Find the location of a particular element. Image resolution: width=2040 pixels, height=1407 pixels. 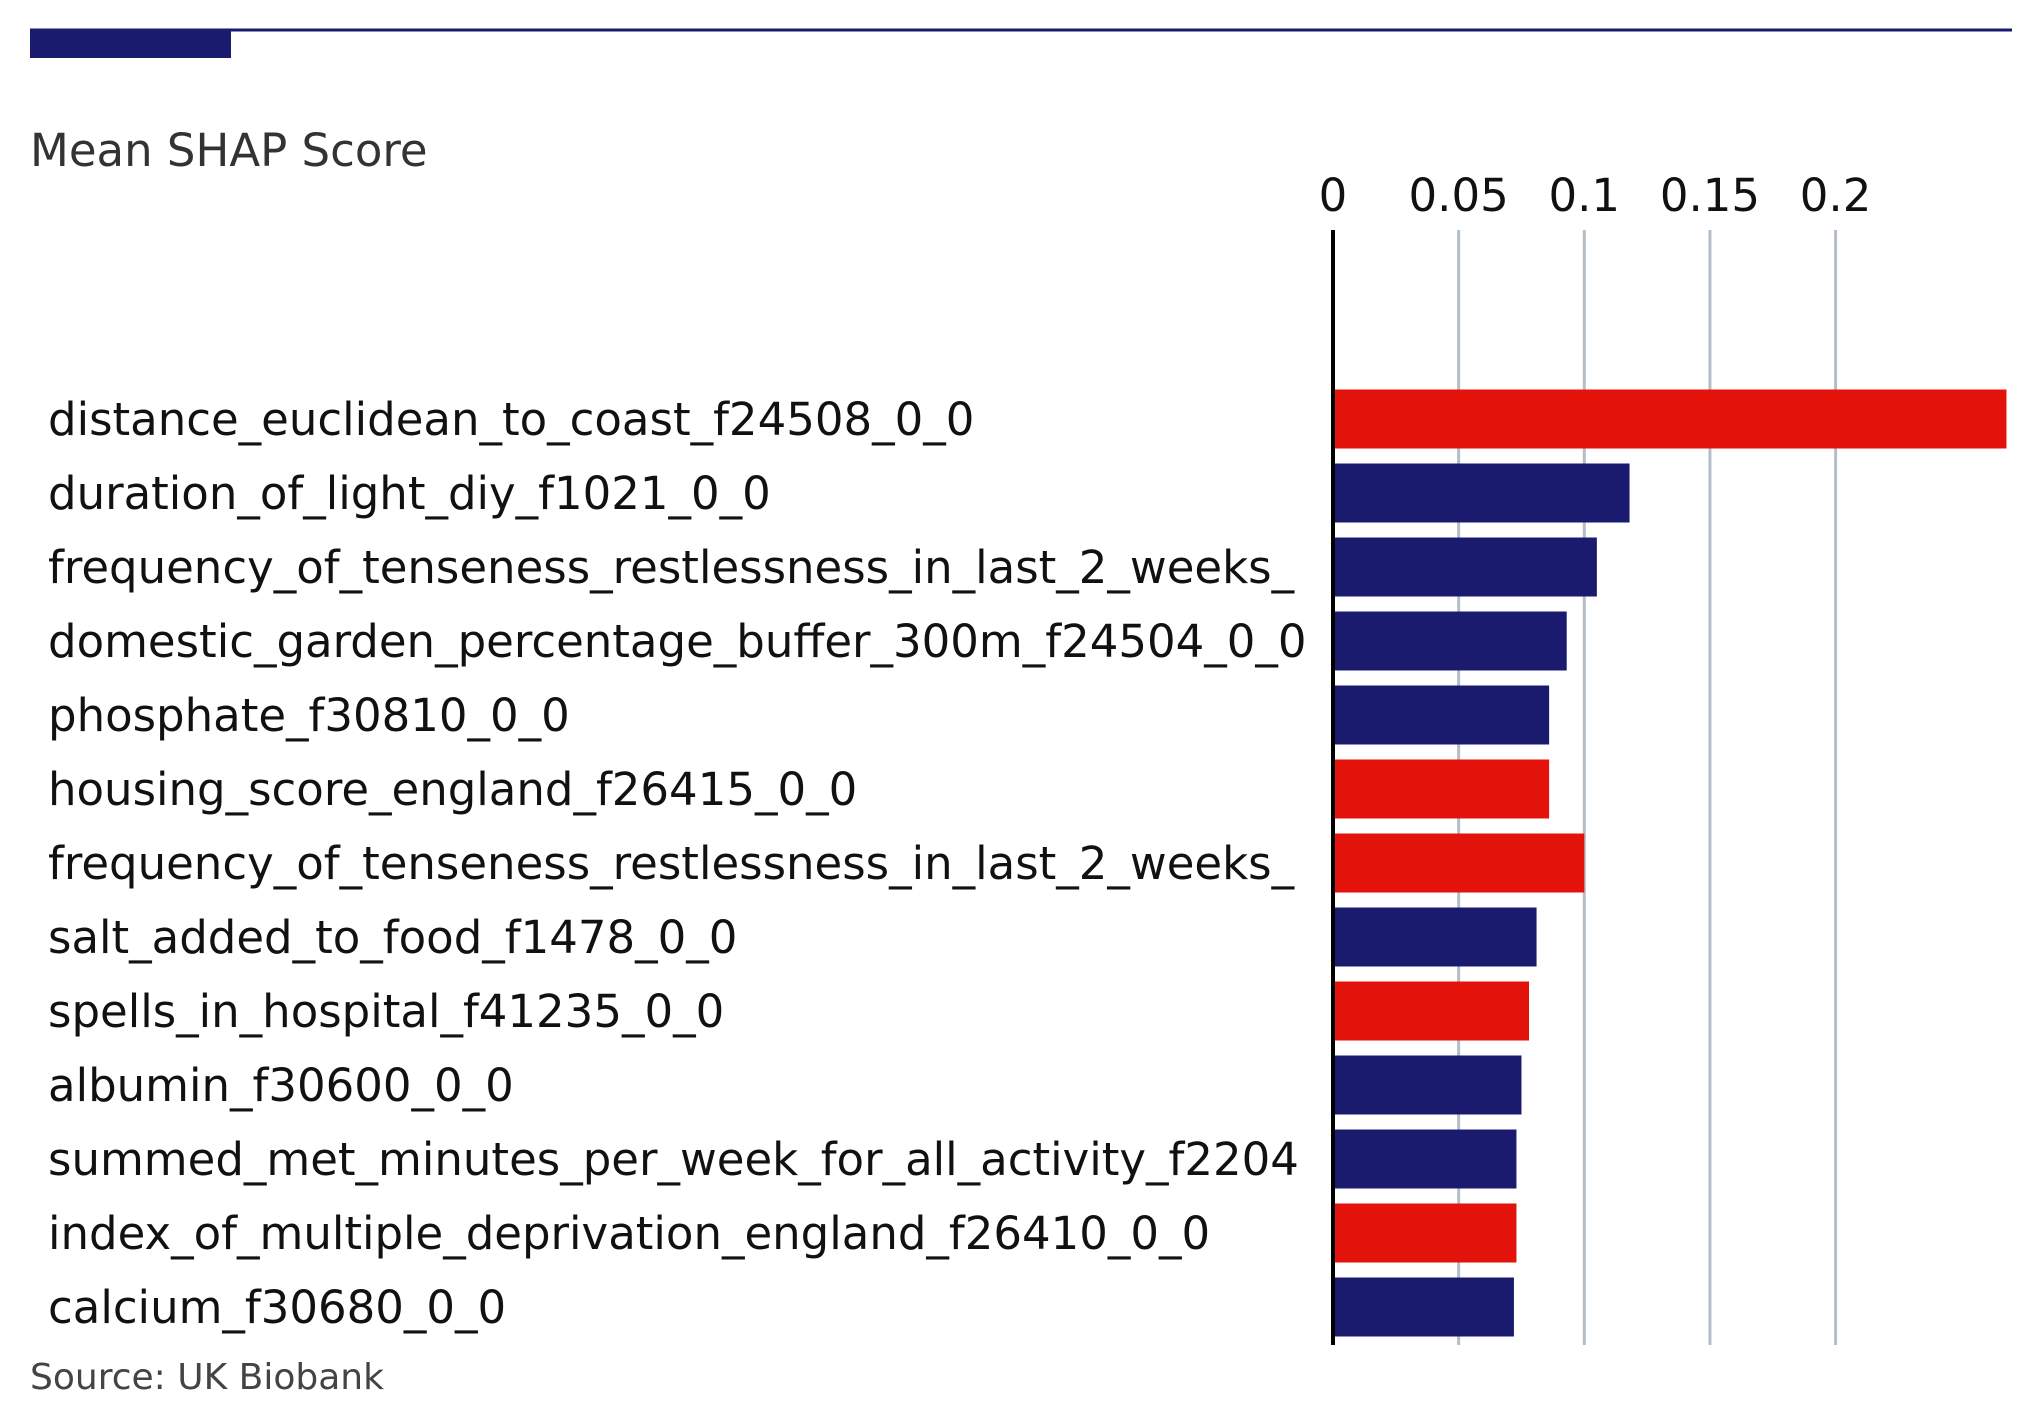

category-label: spells_in_hospital_f41235_0_0 is located at coordinates (386, 1011).